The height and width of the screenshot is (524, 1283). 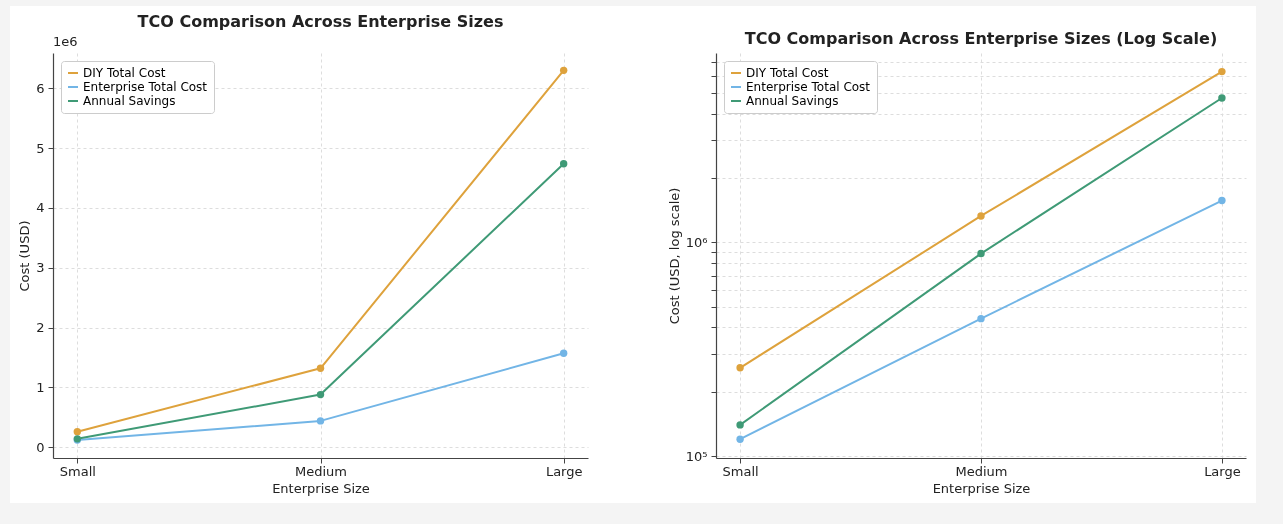 What do you see at coordinates (40, 88) in the screenshot?
I see `y-tick-label: 6` at bounding box center [40, 88].